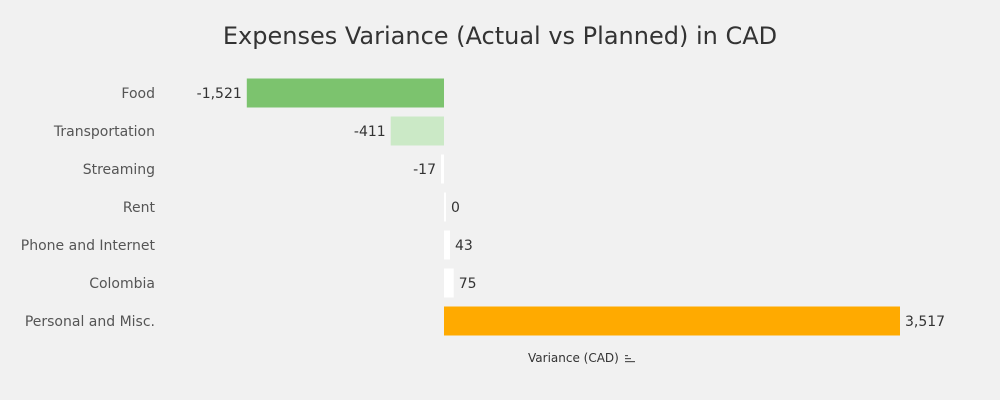 The image size is (1000, 400). What do you see at coordinates (122, 284) in the screenshot?
I see `category-label: Colombia` at bounding box center [122, 284].